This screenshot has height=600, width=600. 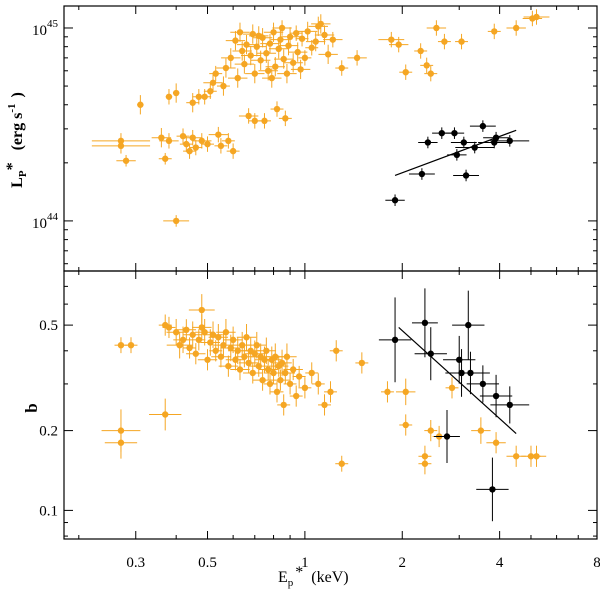 What do you see at coordinates (53, 217) in the screenshot?
I see `y-tick-label-exp: 44` at bounding box center [53, 217].